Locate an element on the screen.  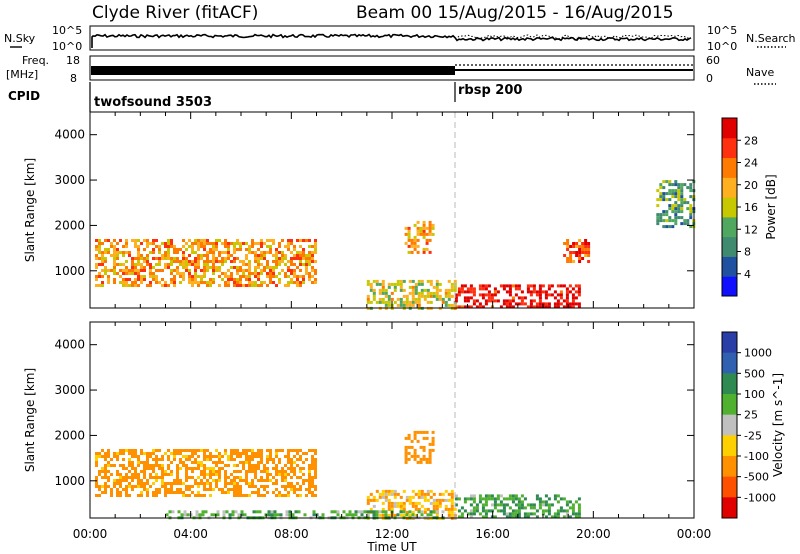
colorbar-tick-label: -100 is located at coordinates (756, 456).